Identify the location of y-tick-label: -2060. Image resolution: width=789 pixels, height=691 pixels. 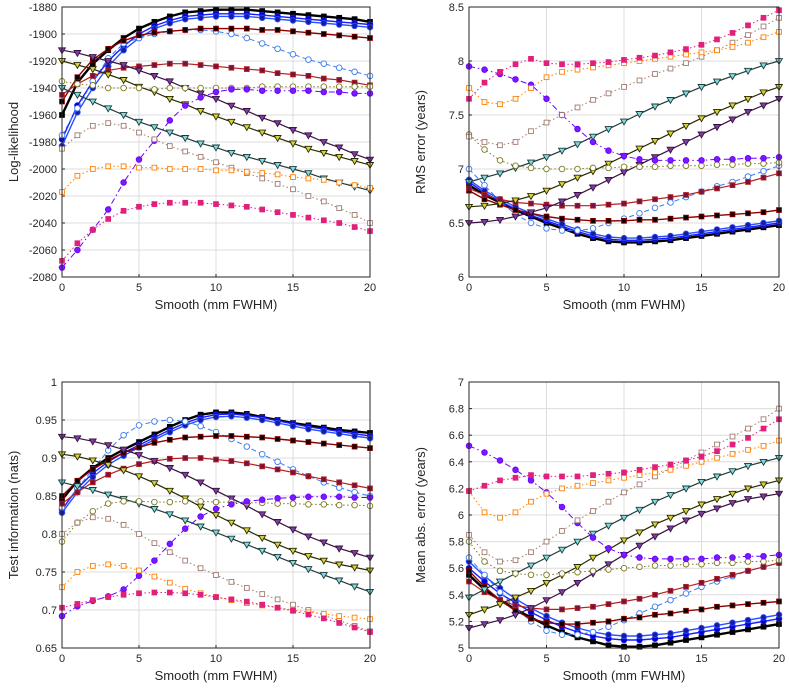
(43, 251).